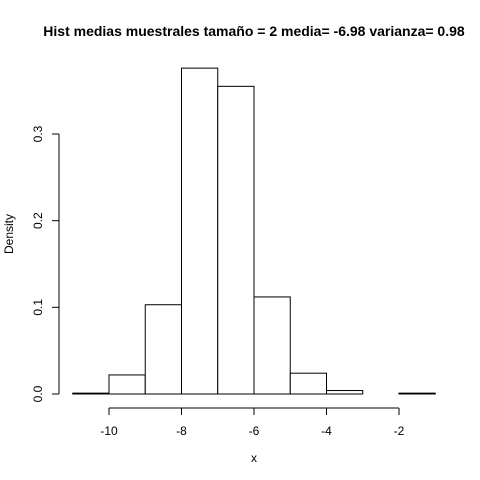 The width and height of the screenshot is (480, 480). Describe the element at coordinates (181, 431) in the screenshot. I see `x-tick-label: -8` at that location.